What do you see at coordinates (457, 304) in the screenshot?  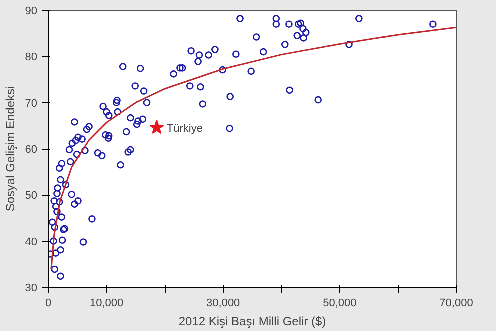 I see `x-tick-label: 70,000` at bounding box center [457, 304].